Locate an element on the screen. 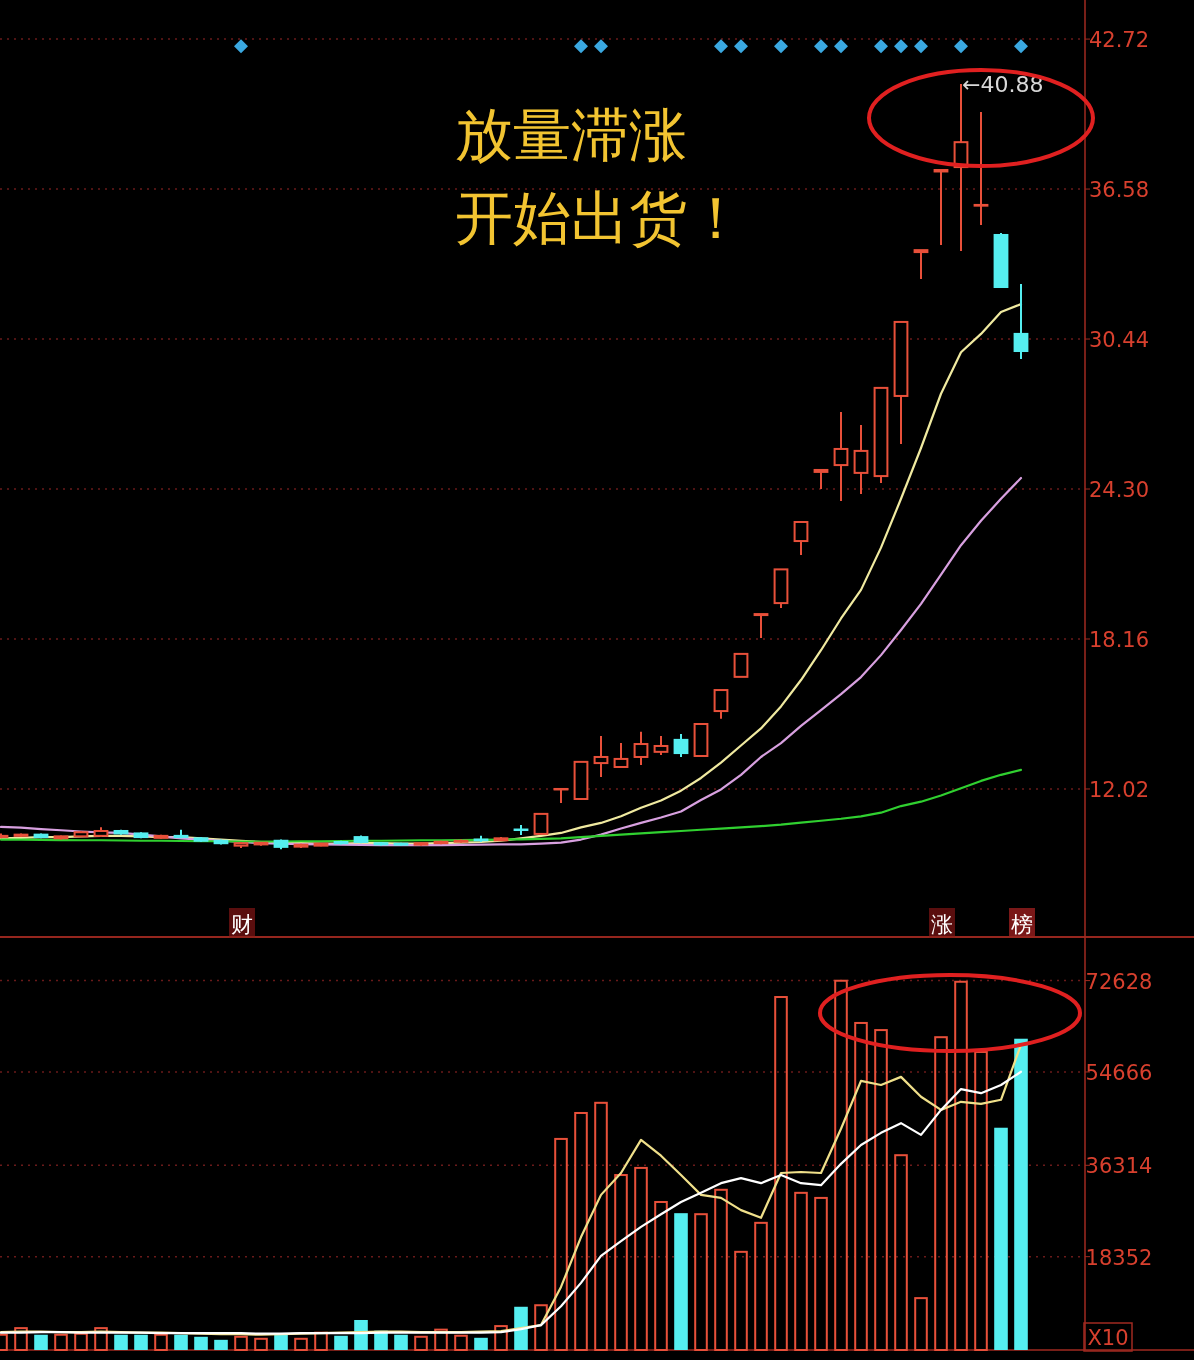 This screenshot has width=1194, height=1360. y-tick-label: 54666 is located at coordinates (1119, 1072).